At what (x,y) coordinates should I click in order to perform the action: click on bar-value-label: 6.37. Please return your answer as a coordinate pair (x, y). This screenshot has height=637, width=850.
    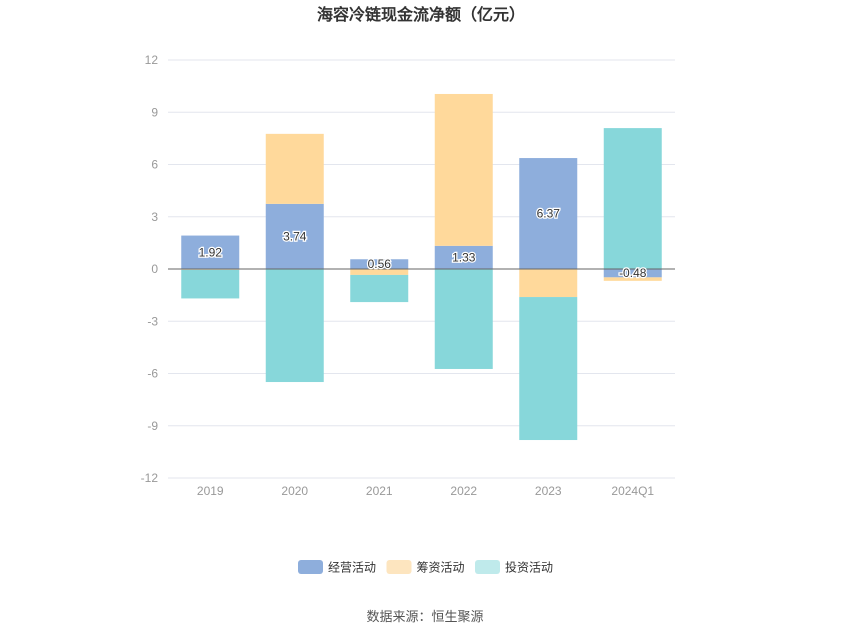
    Looking at the image, I should click on (549, 214).